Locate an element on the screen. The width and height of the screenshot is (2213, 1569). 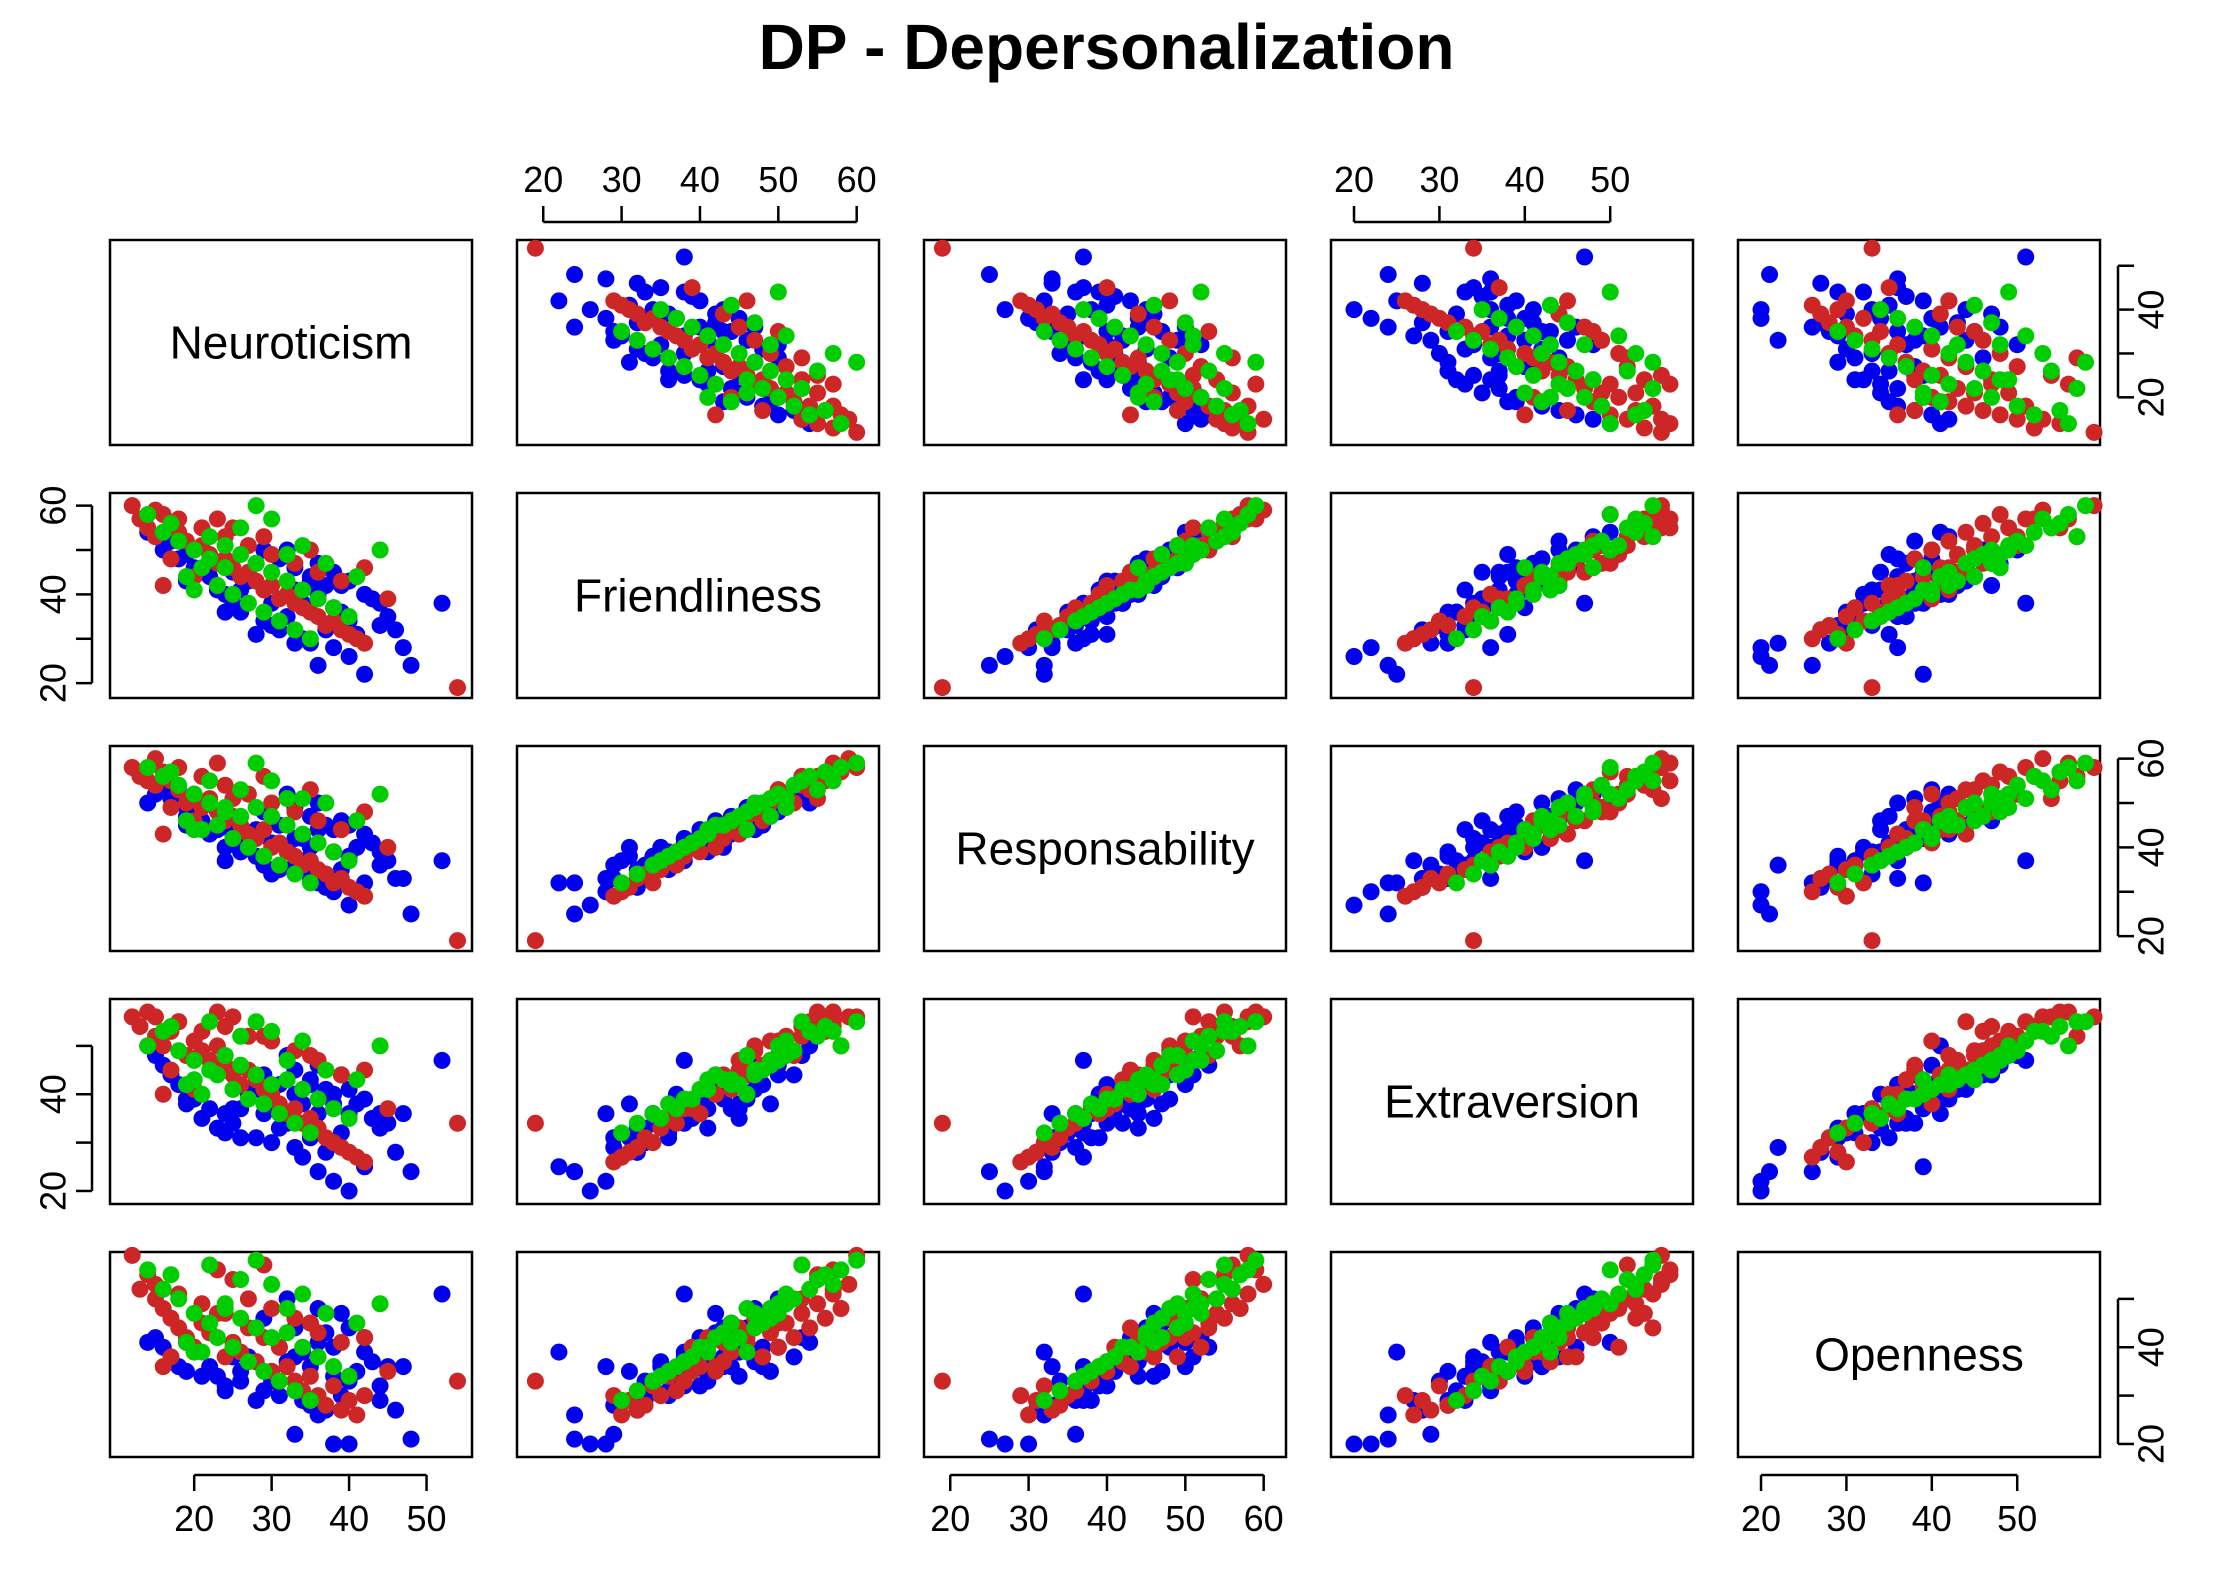
point-g3-32-responsability-friendliness is located at coordinates (731, 821).